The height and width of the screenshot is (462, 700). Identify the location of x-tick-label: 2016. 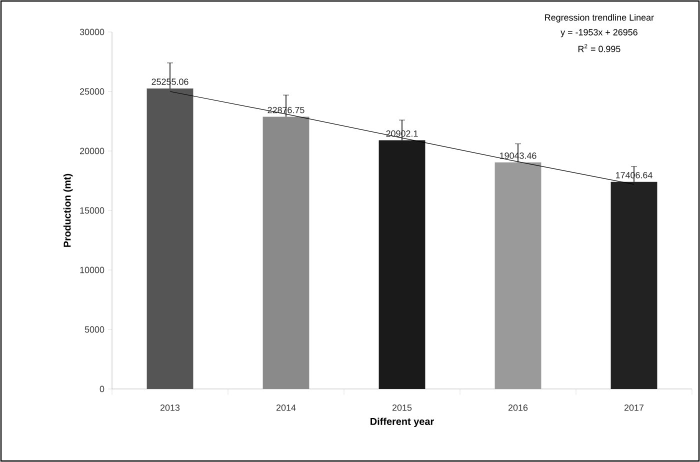
(518, 407).